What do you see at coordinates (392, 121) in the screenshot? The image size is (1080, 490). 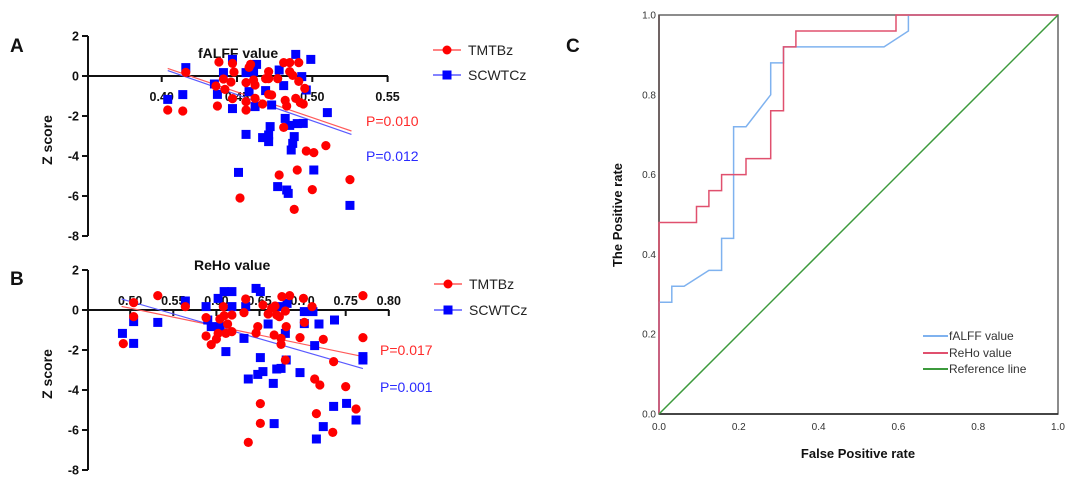 I see `panel-a-p-value-tmt: P=0.010` at bounding box center [392, 121].